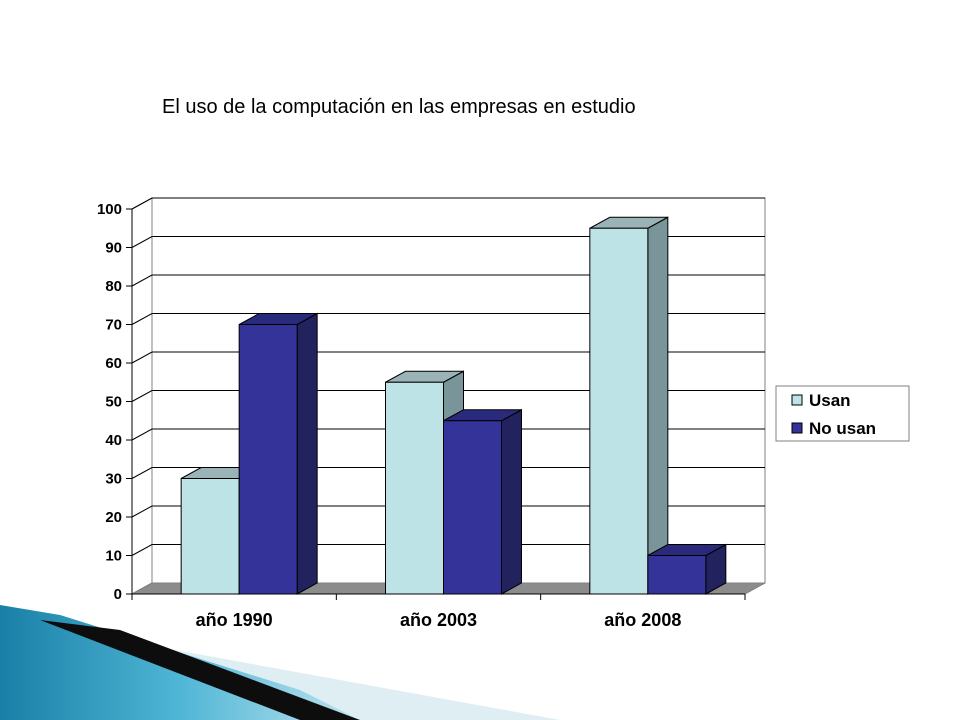  What do you see at coordinates (113, 286) in the screenshot?
I see `y-tick-label: 80` at bounding box center [113, 286].